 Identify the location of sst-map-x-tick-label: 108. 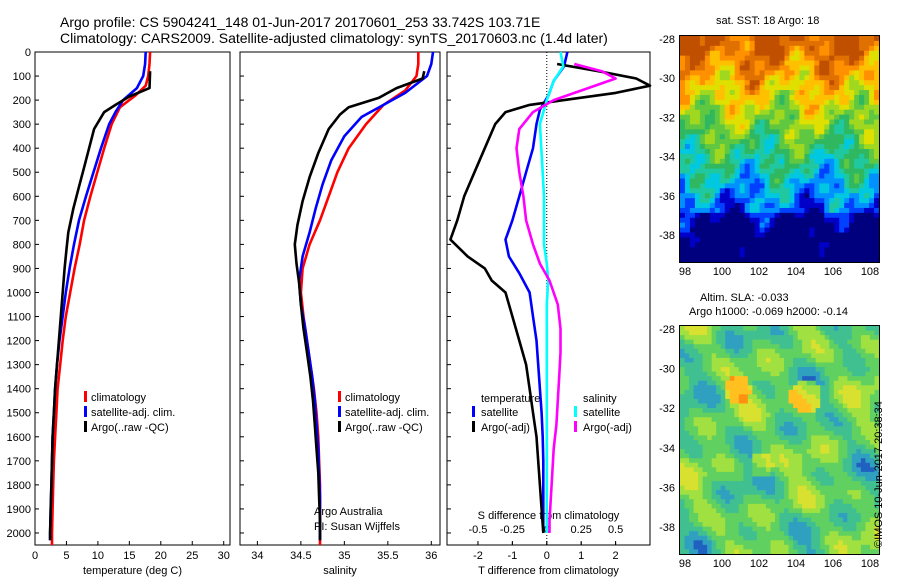
(870, 272).